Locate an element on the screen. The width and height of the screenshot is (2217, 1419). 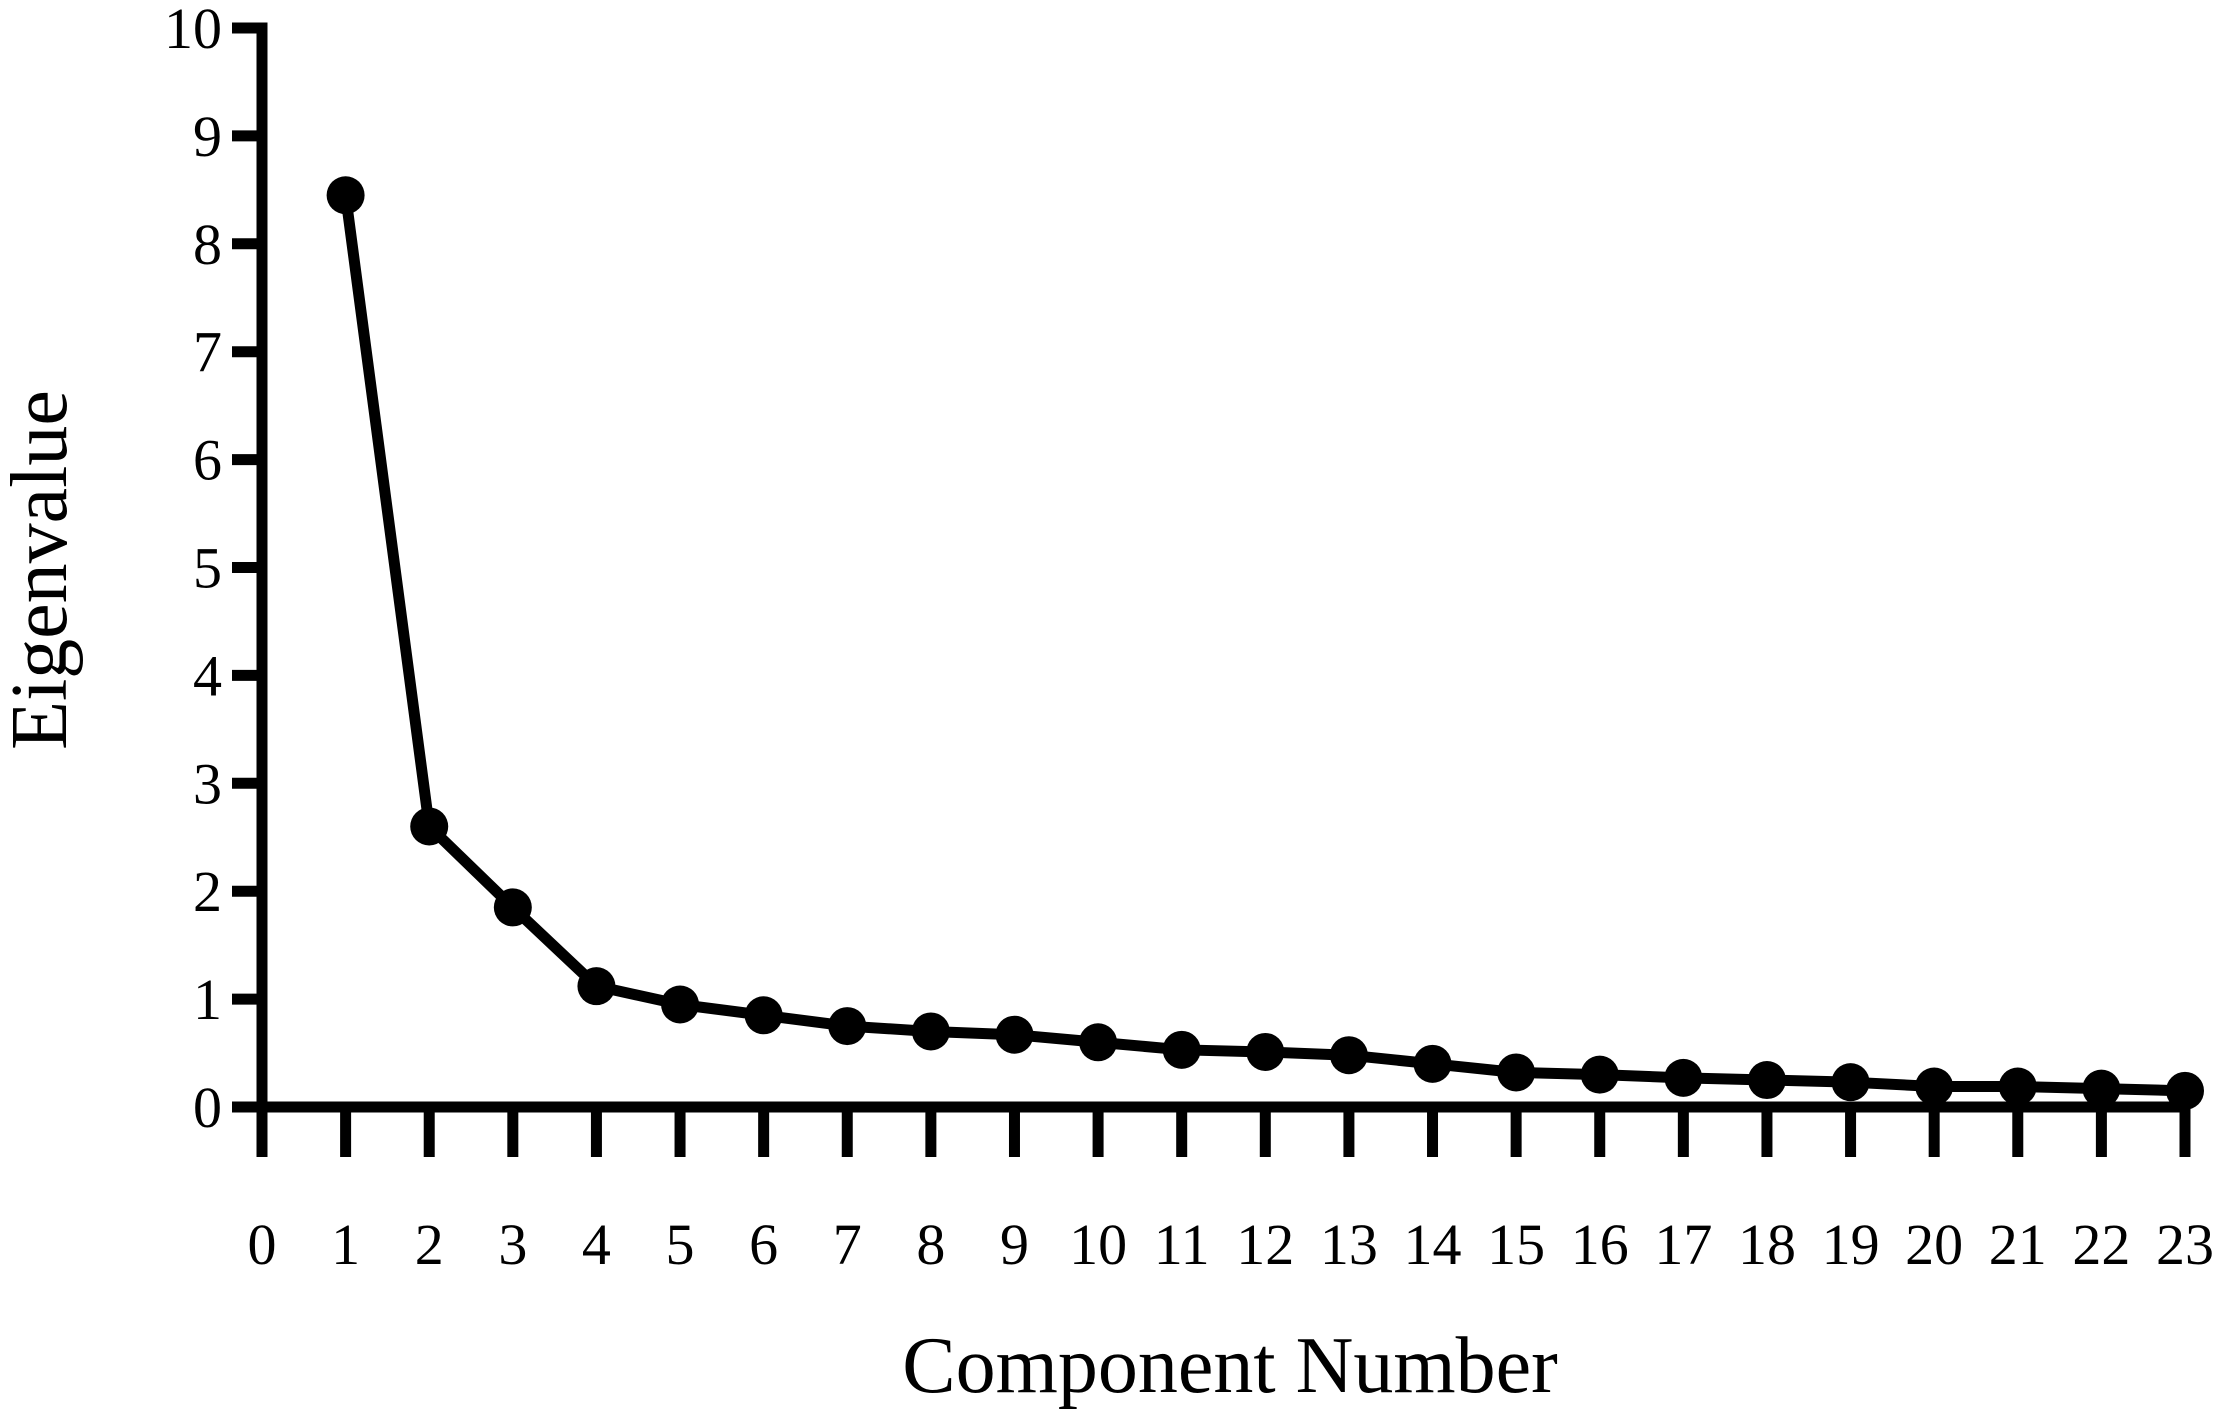
x-tick-label: 7 is located at coordinates (847, 1244).